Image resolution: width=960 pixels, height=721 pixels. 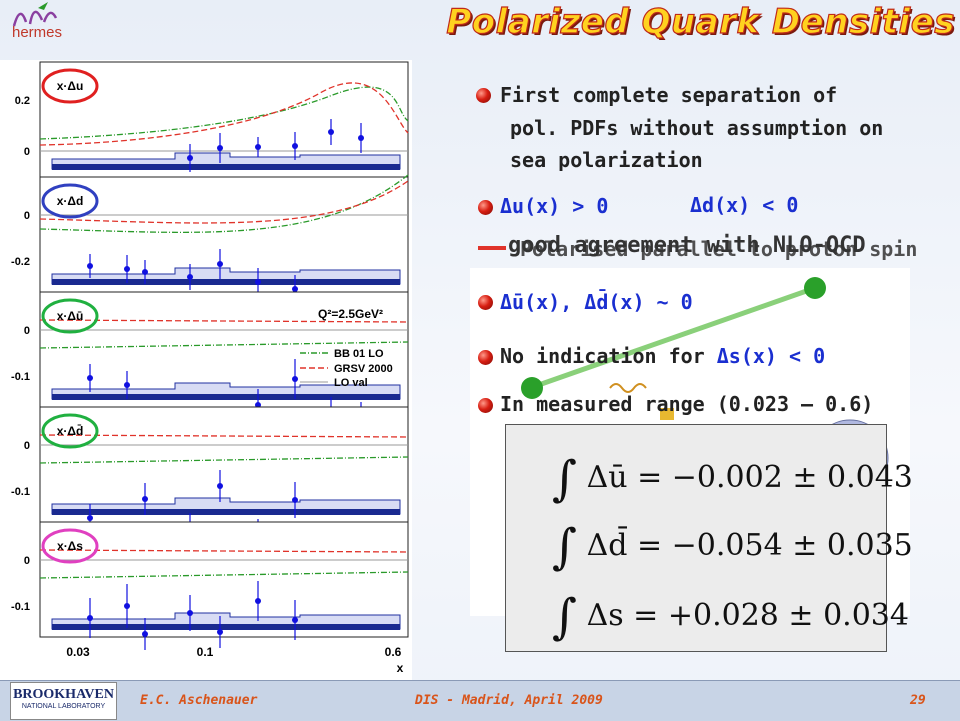 I want to click on bullet-separation-line3: sea polarization, so click(x=606, y=160).